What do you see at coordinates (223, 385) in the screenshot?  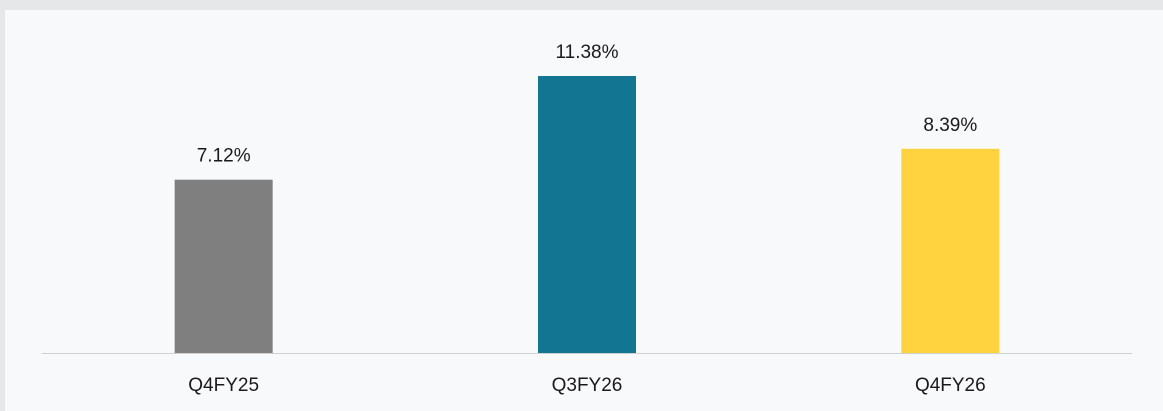 I see `x-tick-label: Q4FY25` at bounding box center [223, 385].